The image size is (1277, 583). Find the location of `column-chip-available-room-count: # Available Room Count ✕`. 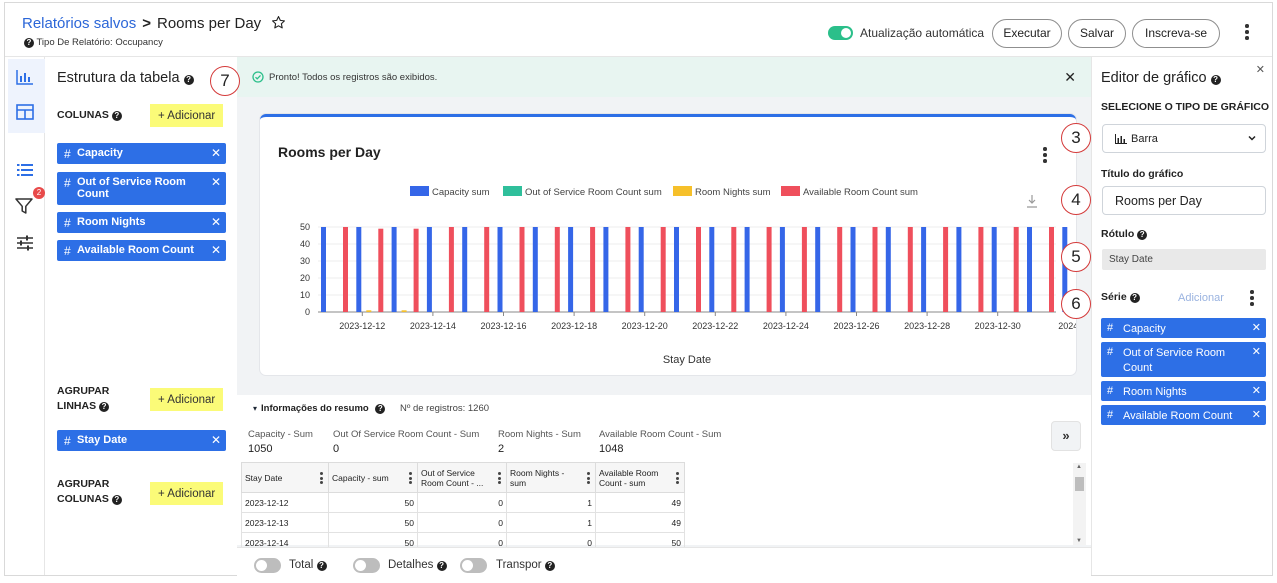

column-chip-available-room-count: # Available Room Count ✕ is located at coordinates (141, 250).